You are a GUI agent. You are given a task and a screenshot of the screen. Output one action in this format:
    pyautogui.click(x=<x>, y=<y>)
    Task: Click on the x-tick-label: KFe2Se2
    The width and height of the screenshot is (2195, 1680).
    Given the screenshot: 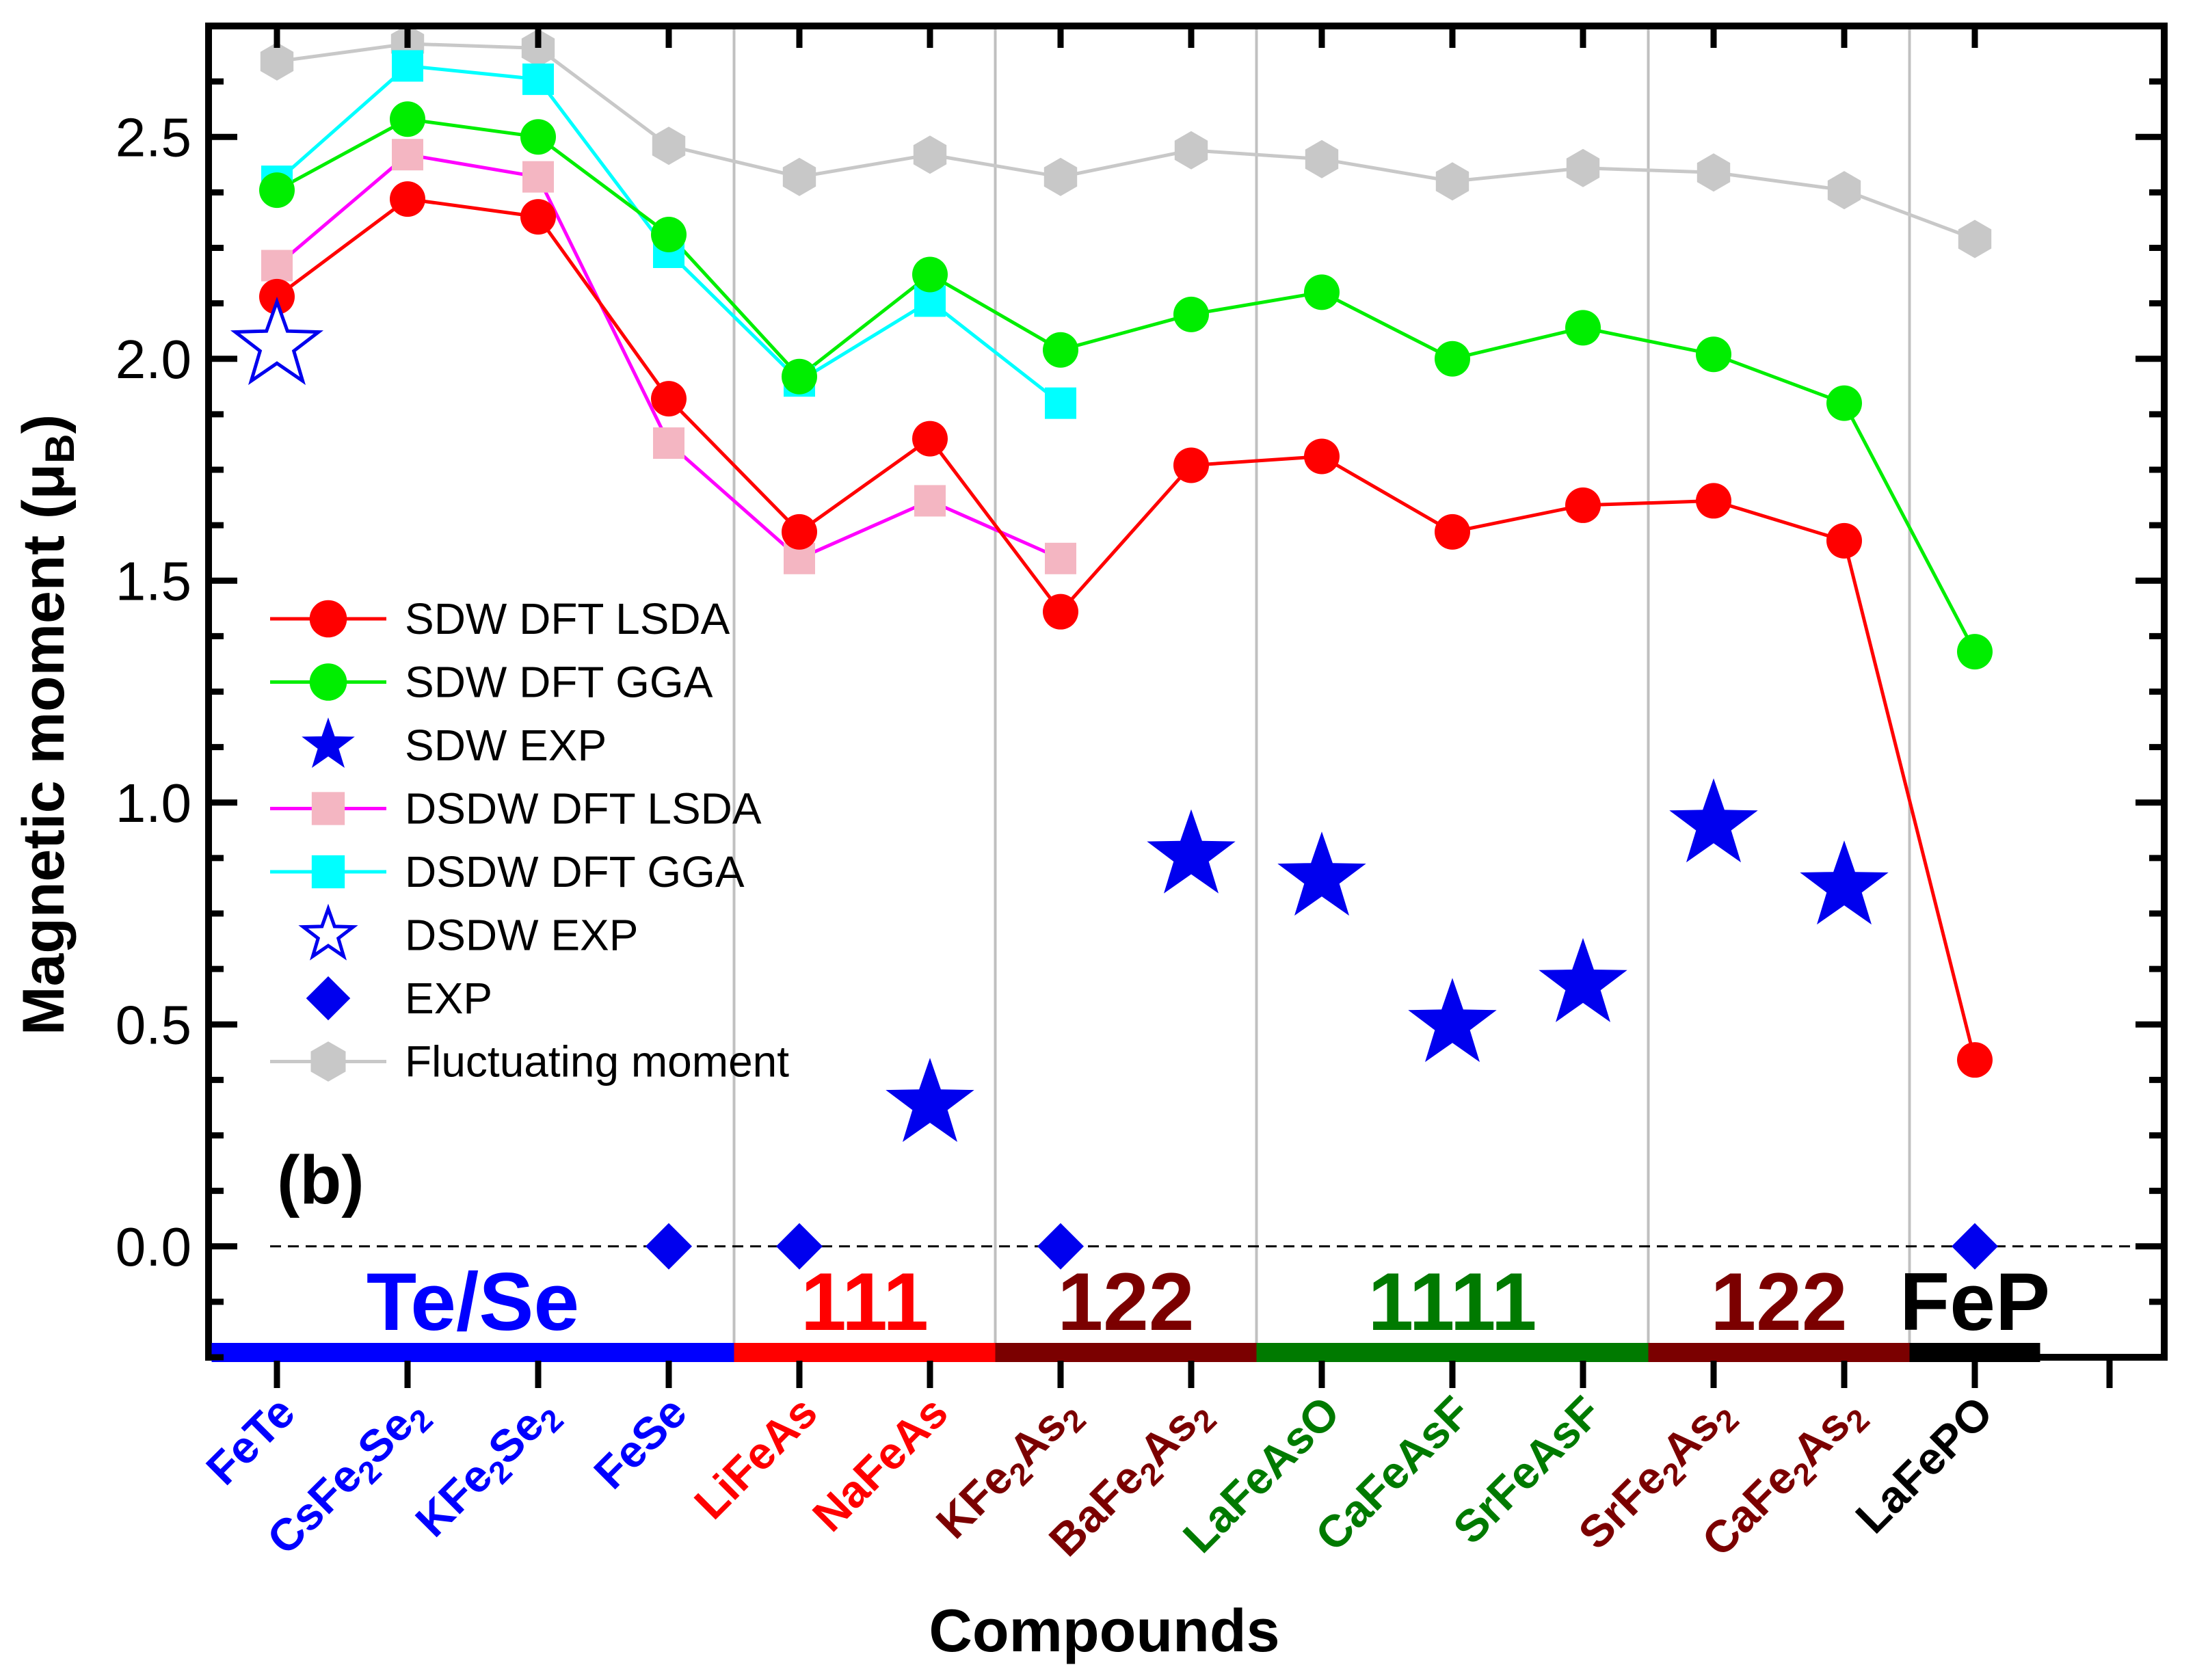 What is the action you would take?
    pyautogui.click(x=487, y=1469)
    